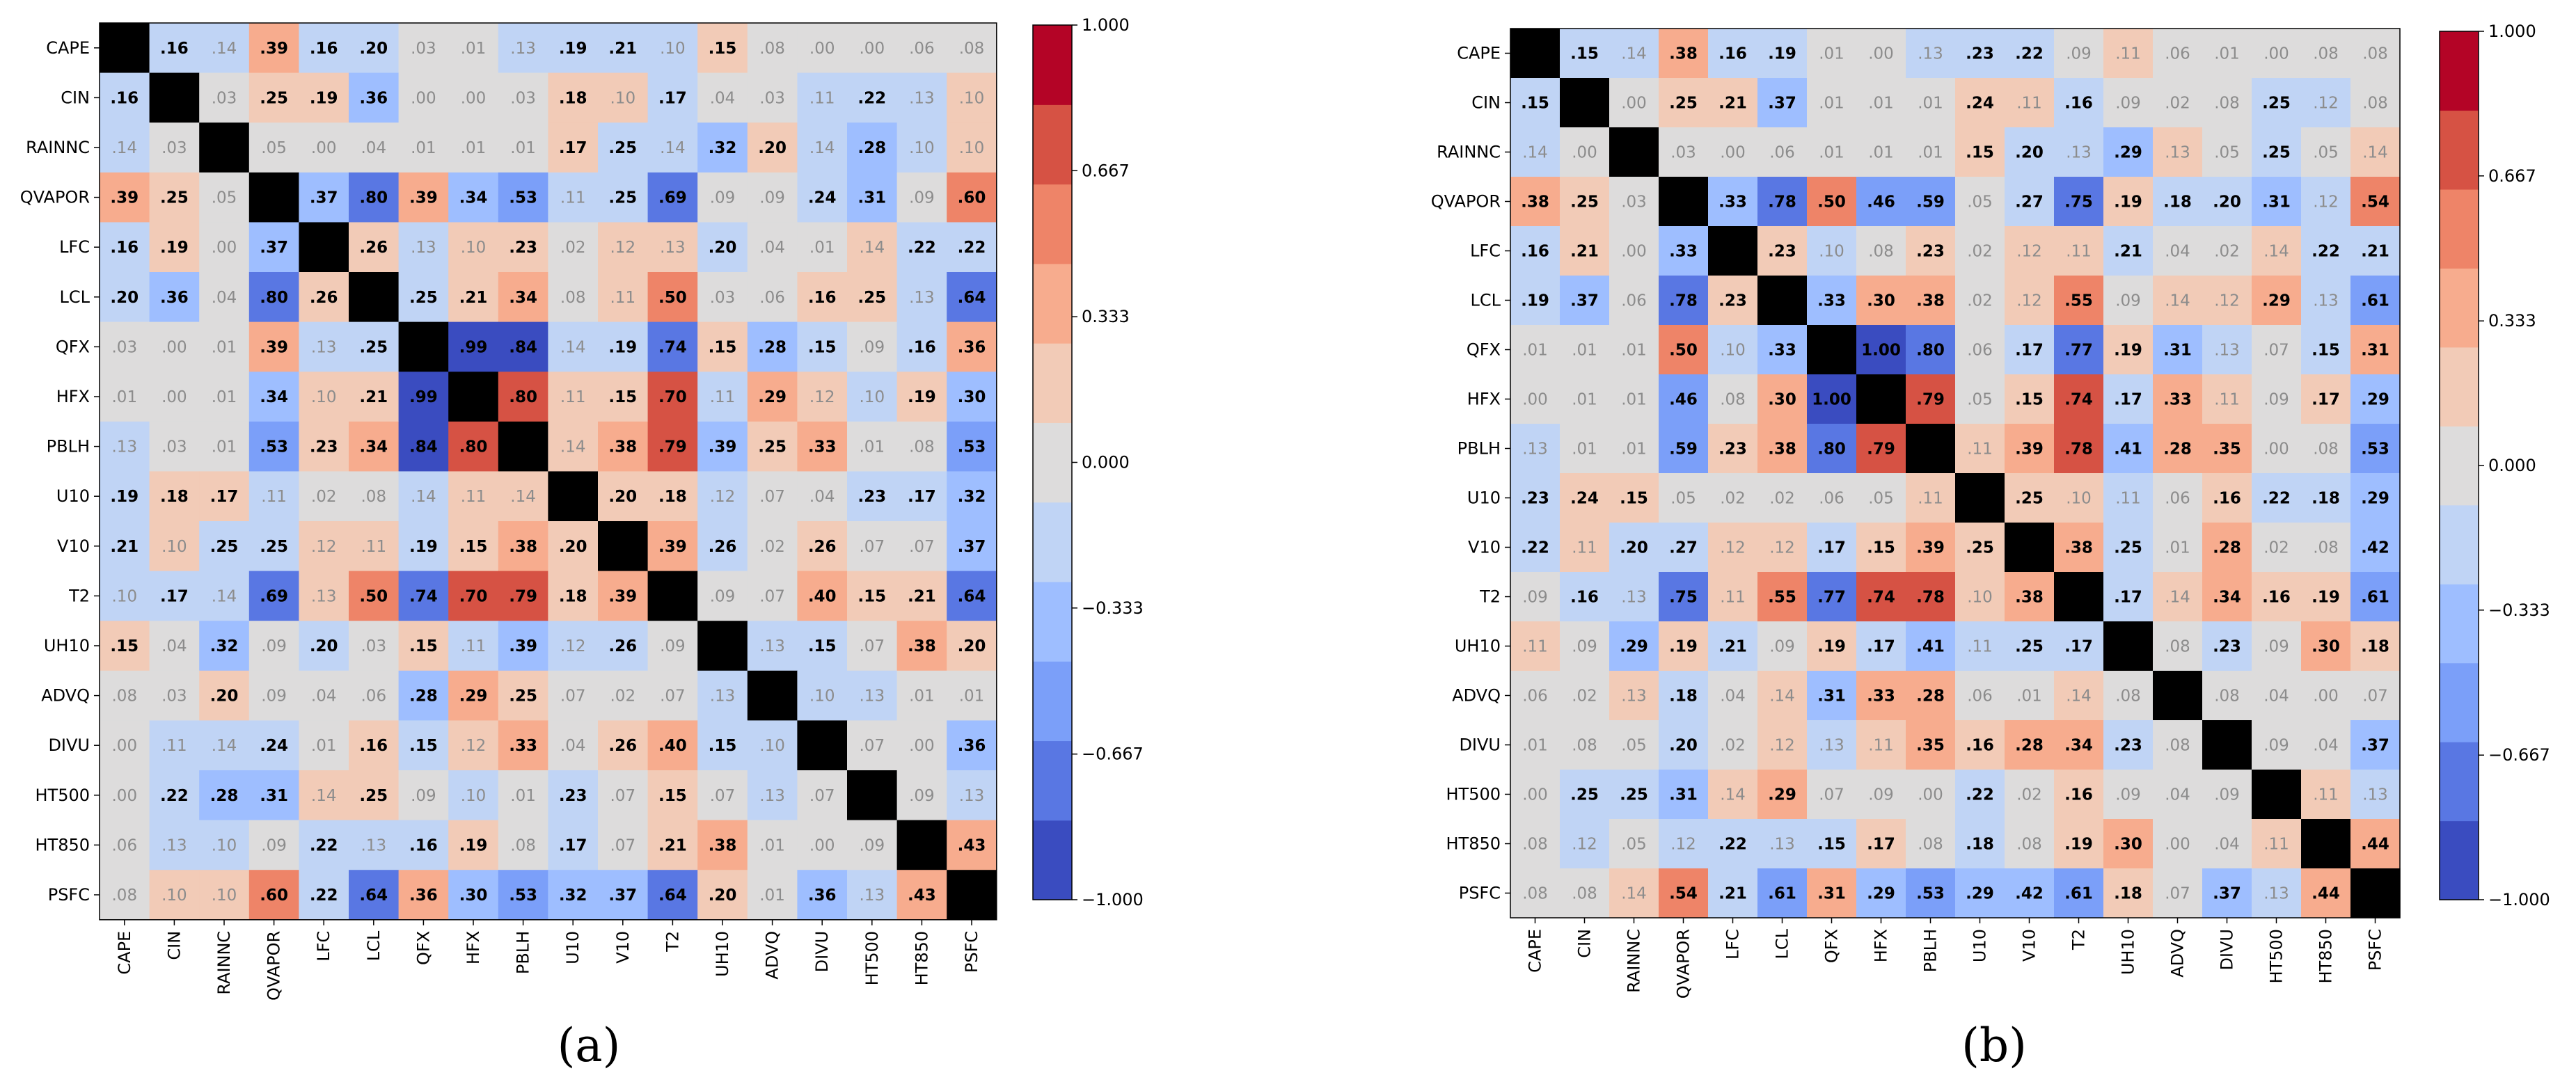  I want to click on colorbar-tick-label: 0.333, so click(1106, 316).